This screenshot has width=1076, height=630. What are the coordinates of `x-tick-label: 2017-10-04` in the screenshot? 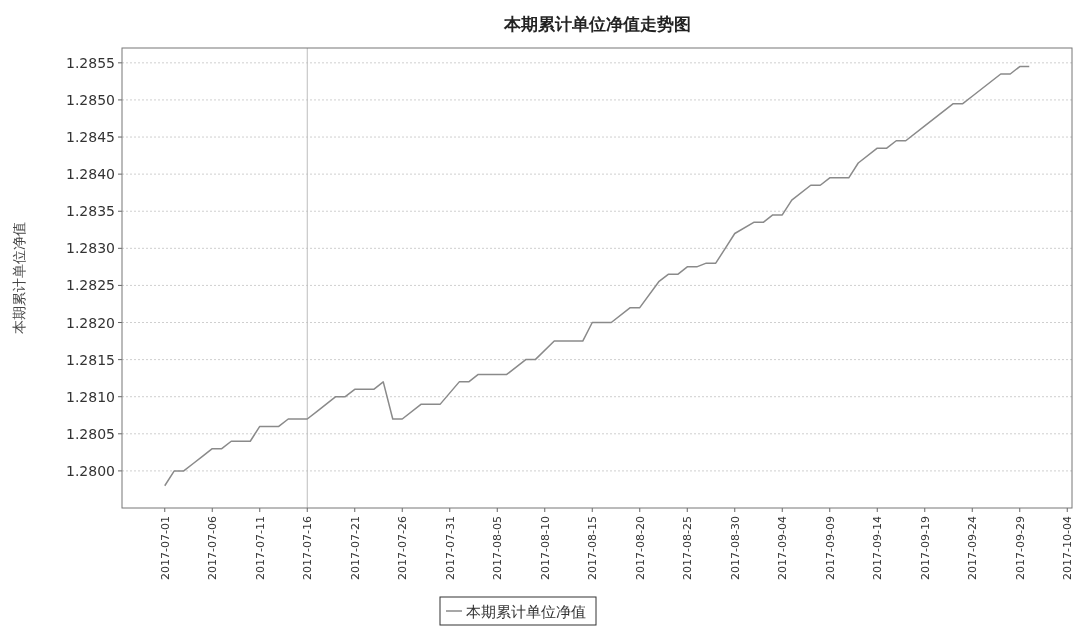 It's located at (1068, 548).